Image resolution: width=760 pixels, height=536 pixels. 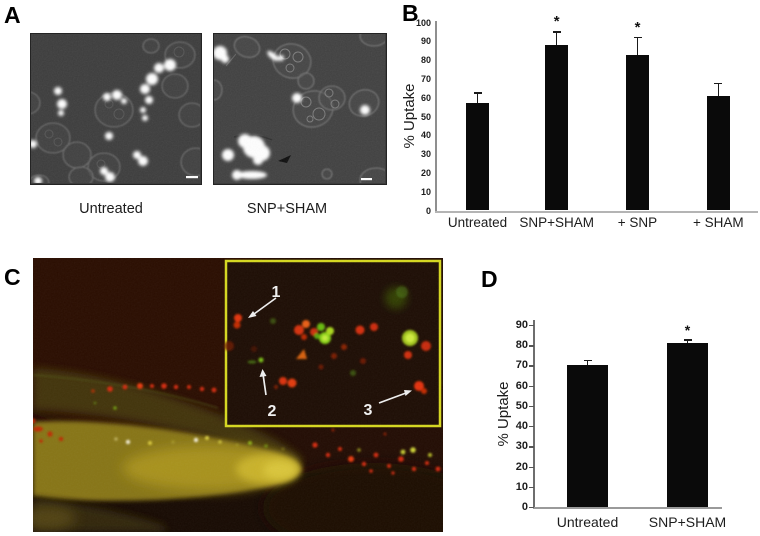 What do you see at coordinates (423, 22) in the screenshot?
I see `y-tick-label: 100` at bounding box center [423, 22].